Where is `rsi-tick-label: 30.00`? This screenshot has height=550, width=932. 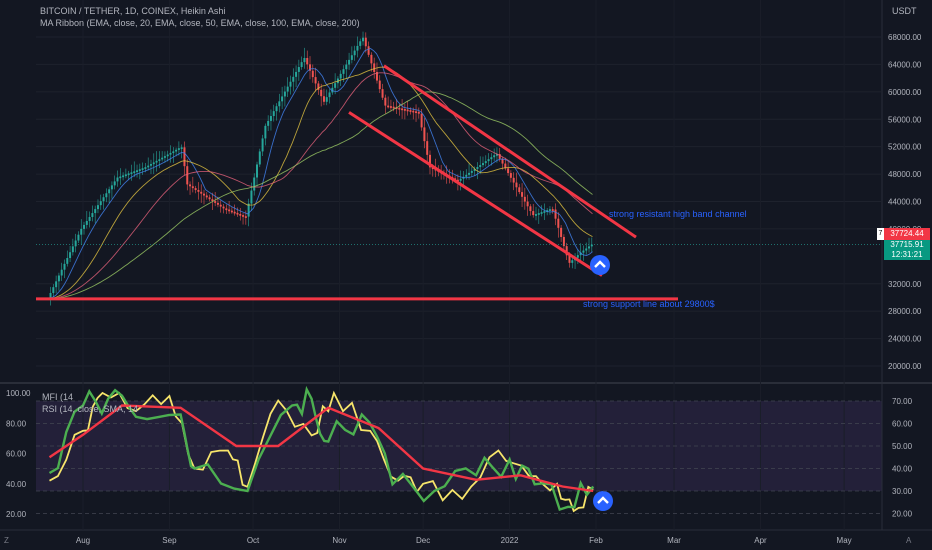
rsi-tick-label: 30.00 is located at coordinates (902, 491).